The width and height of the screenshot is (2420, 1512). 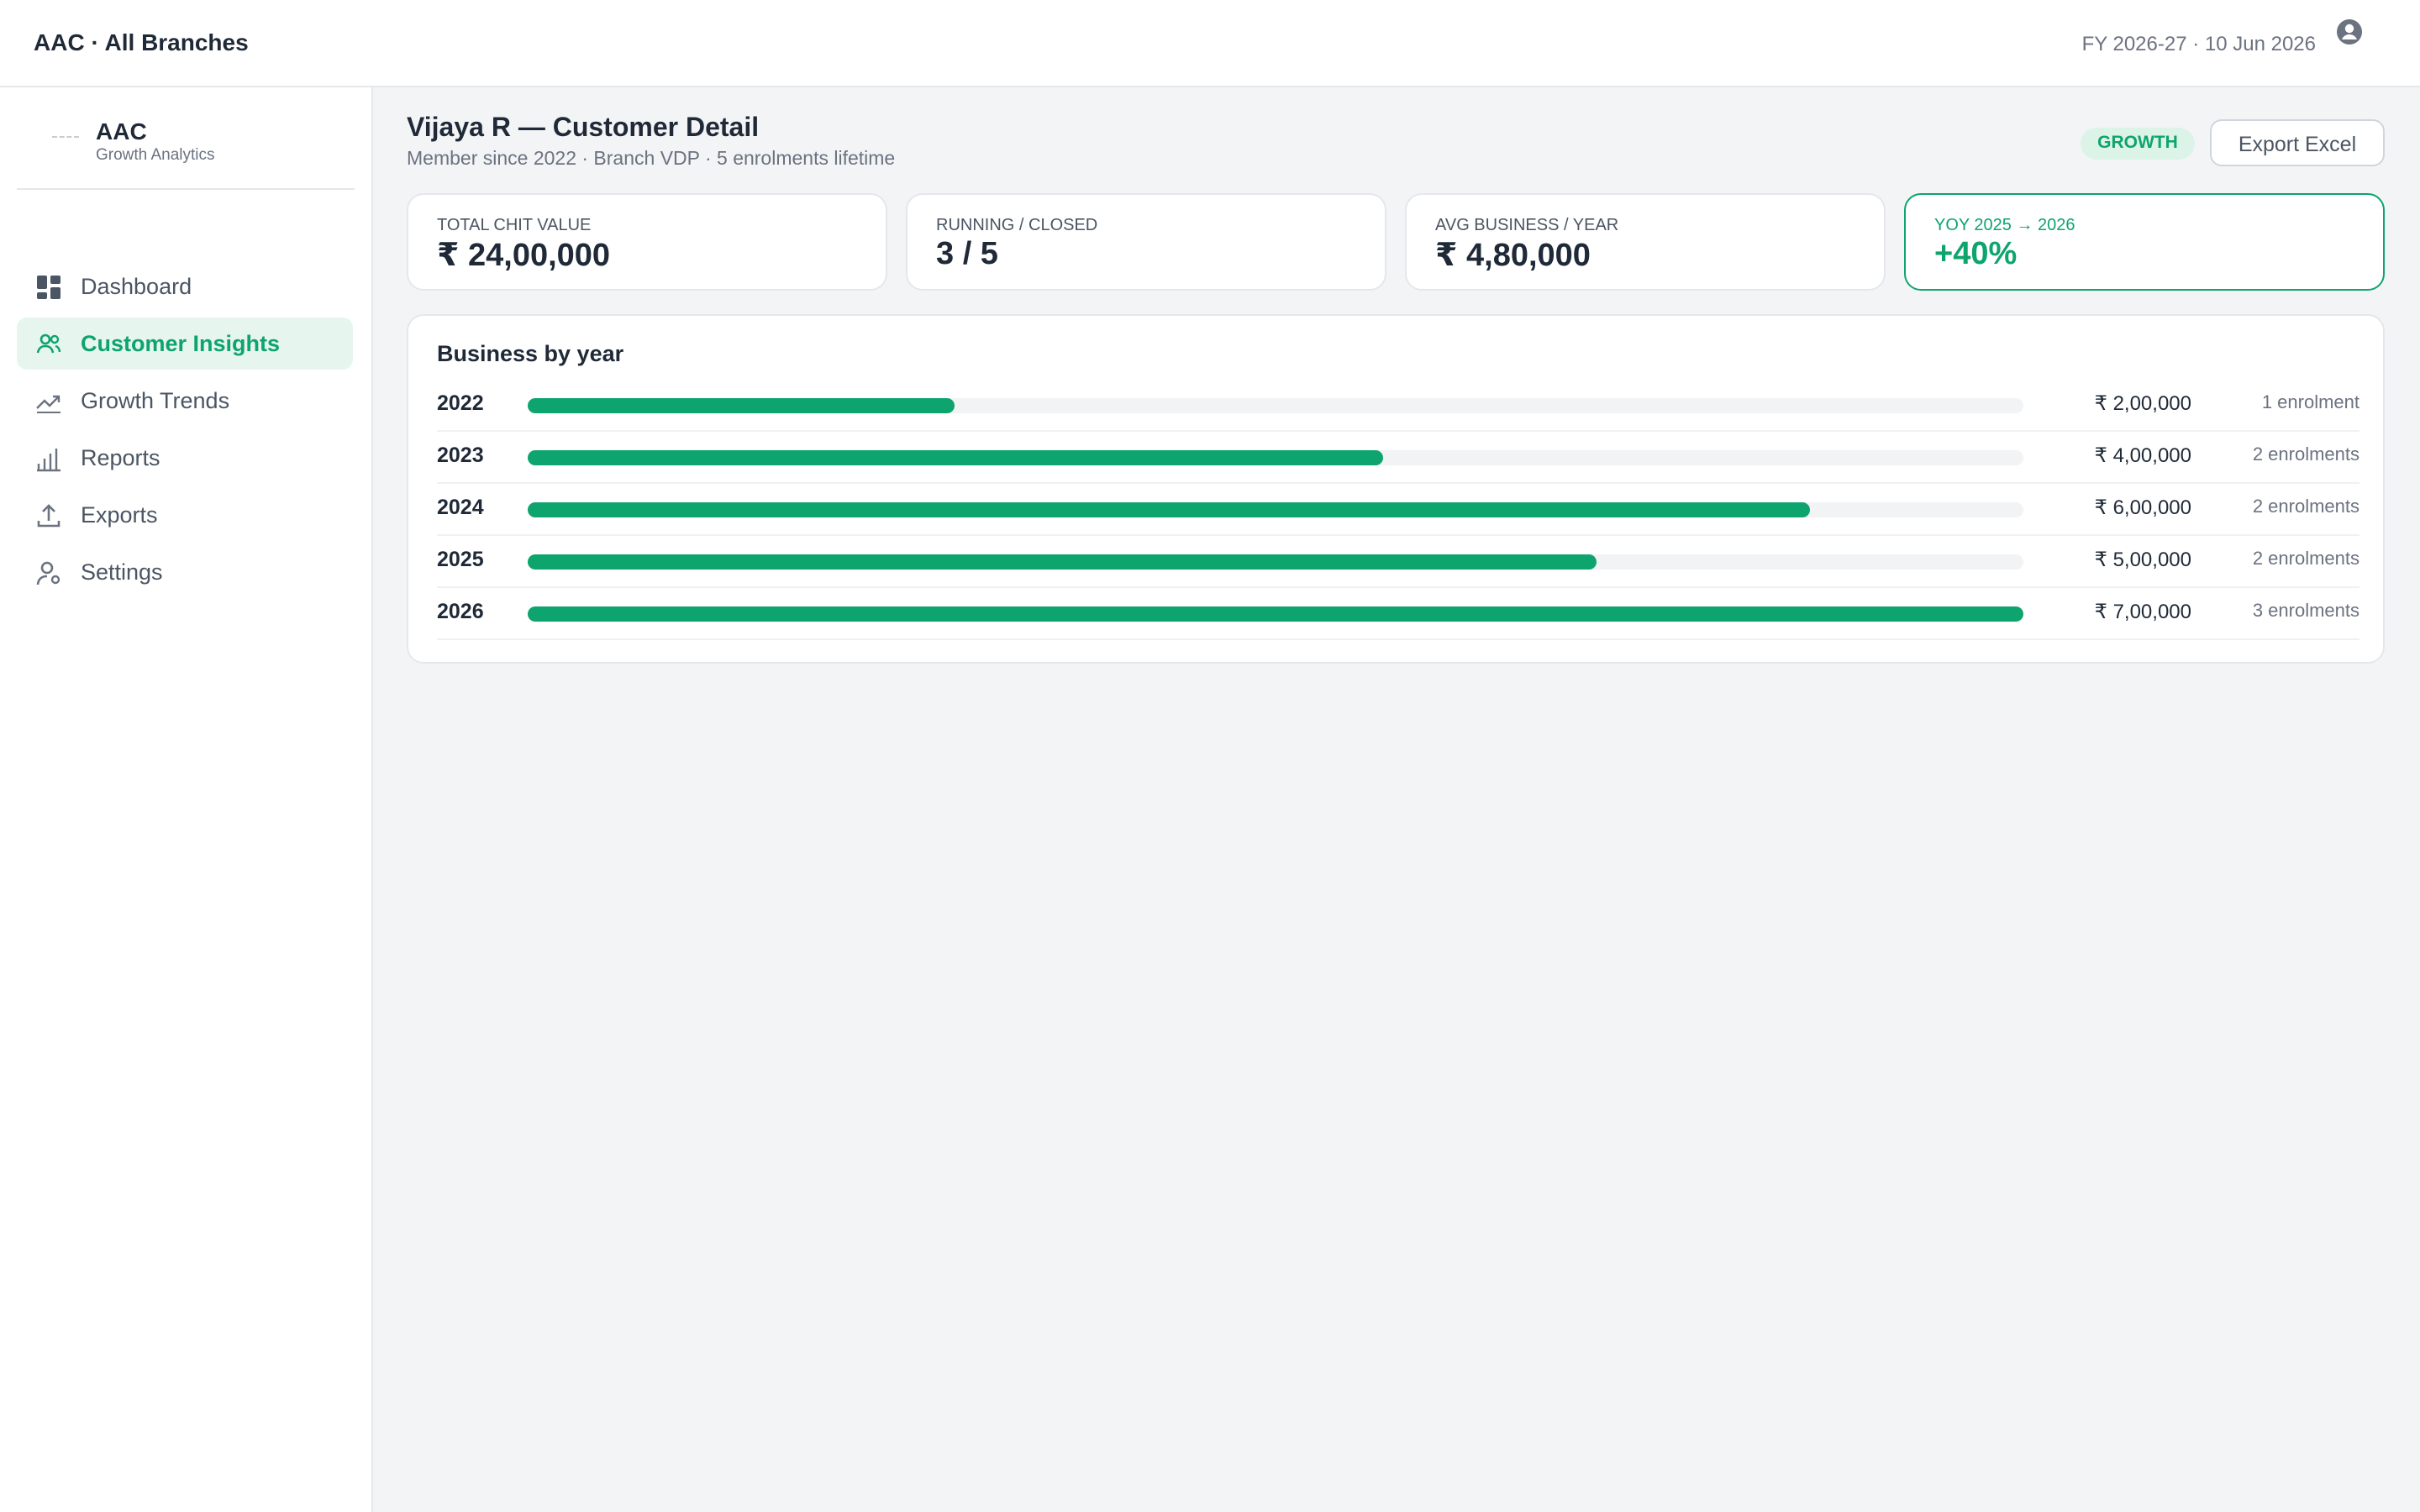 What do you see at coordinates (2143, 403) in the screenshot?
I see `value-label: ₹ 2,00,000` at bounding box center [2143, 403].